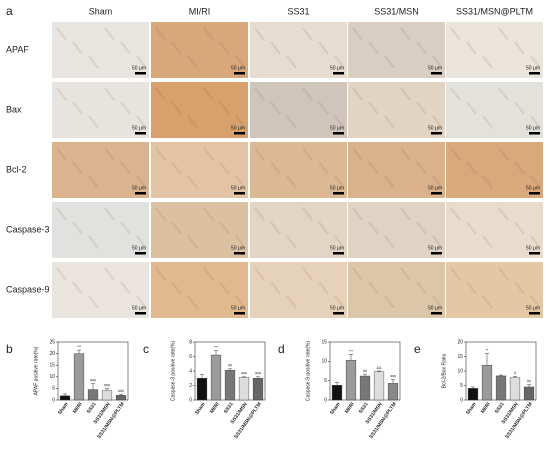 Image resolution: width=550 pixels, height=467 pixels. I want to click on x-tick-label: MI/RI, so click(215, 408).